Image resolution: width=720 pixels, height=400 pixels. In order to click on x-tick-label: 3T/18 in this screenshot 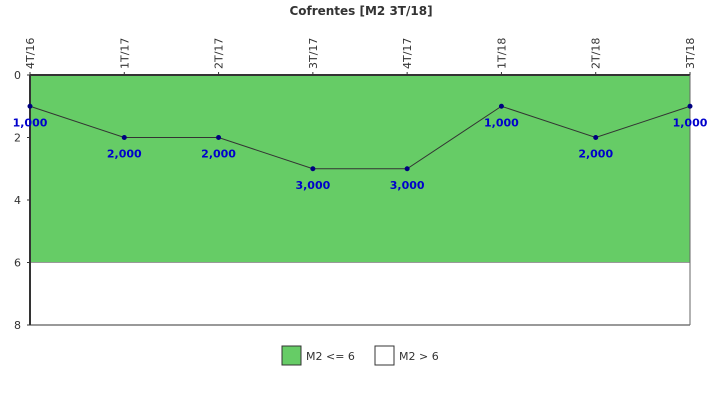, I will do `click(690, 53)`.